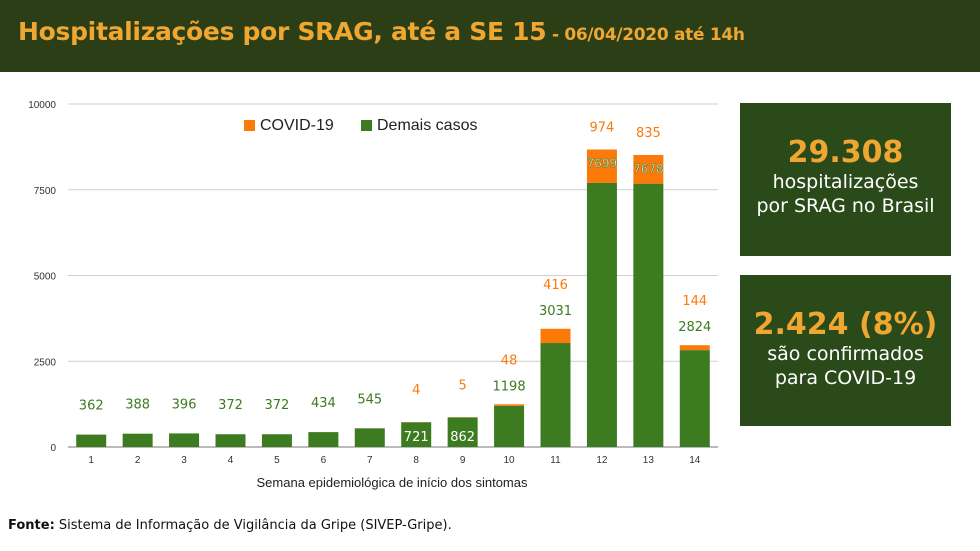 This screenshot has width=980, height=551. I want to click on x-tick-label: 8, so click(416, 460).